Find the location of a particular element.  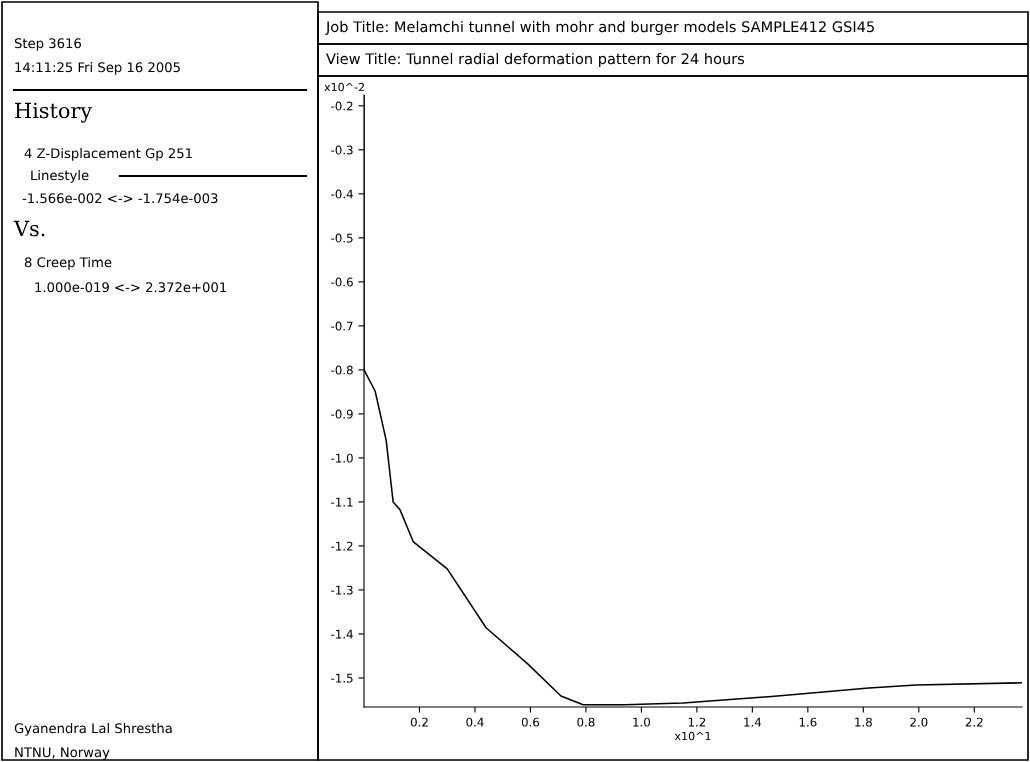

text: NTNU, Norway is located at coordinates (62, 753).